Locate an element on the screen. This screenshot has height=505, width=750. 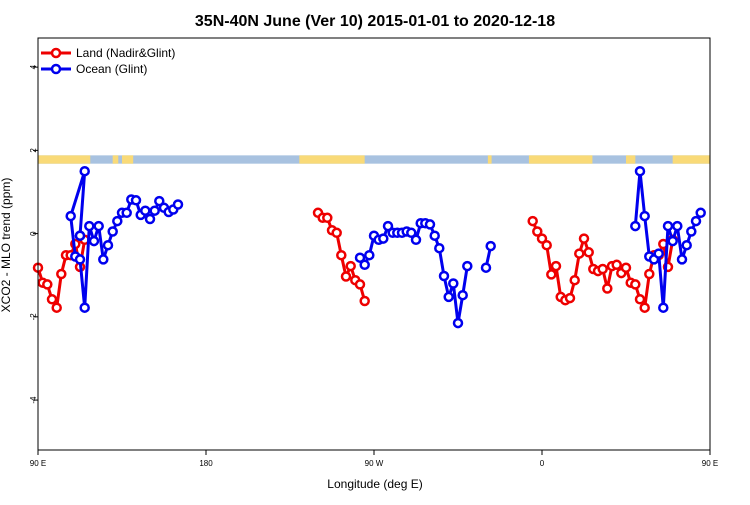
legend: Land (Nadir&Glint) Ocean (Glint) is located at coordinates (108, 61).